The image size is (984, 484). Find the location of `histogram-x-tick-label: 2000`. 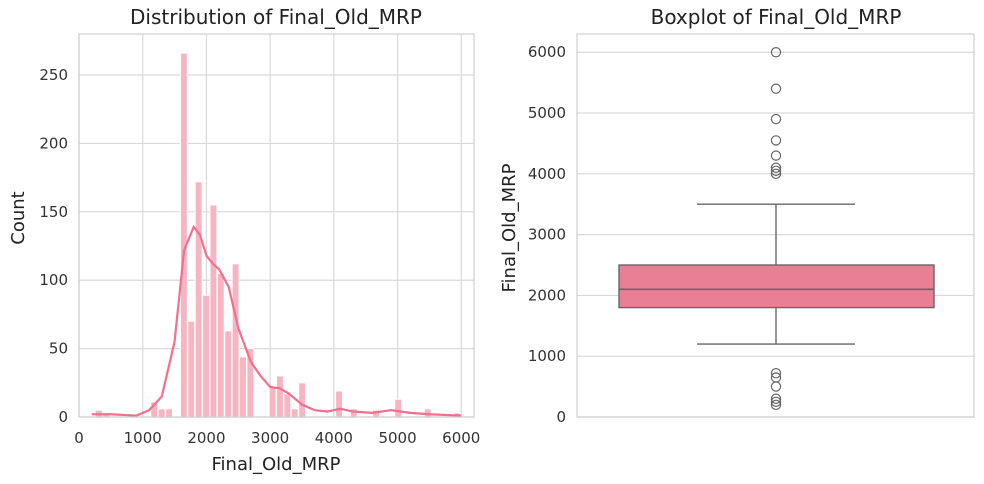

histogram-x-tick-label: 2000 is located at coordinates (206, 438).